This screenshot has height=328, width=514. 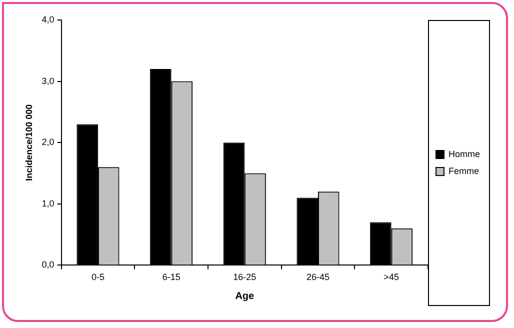 I want to click on y-tick-label: 1,0, so click(x=48, y=203).